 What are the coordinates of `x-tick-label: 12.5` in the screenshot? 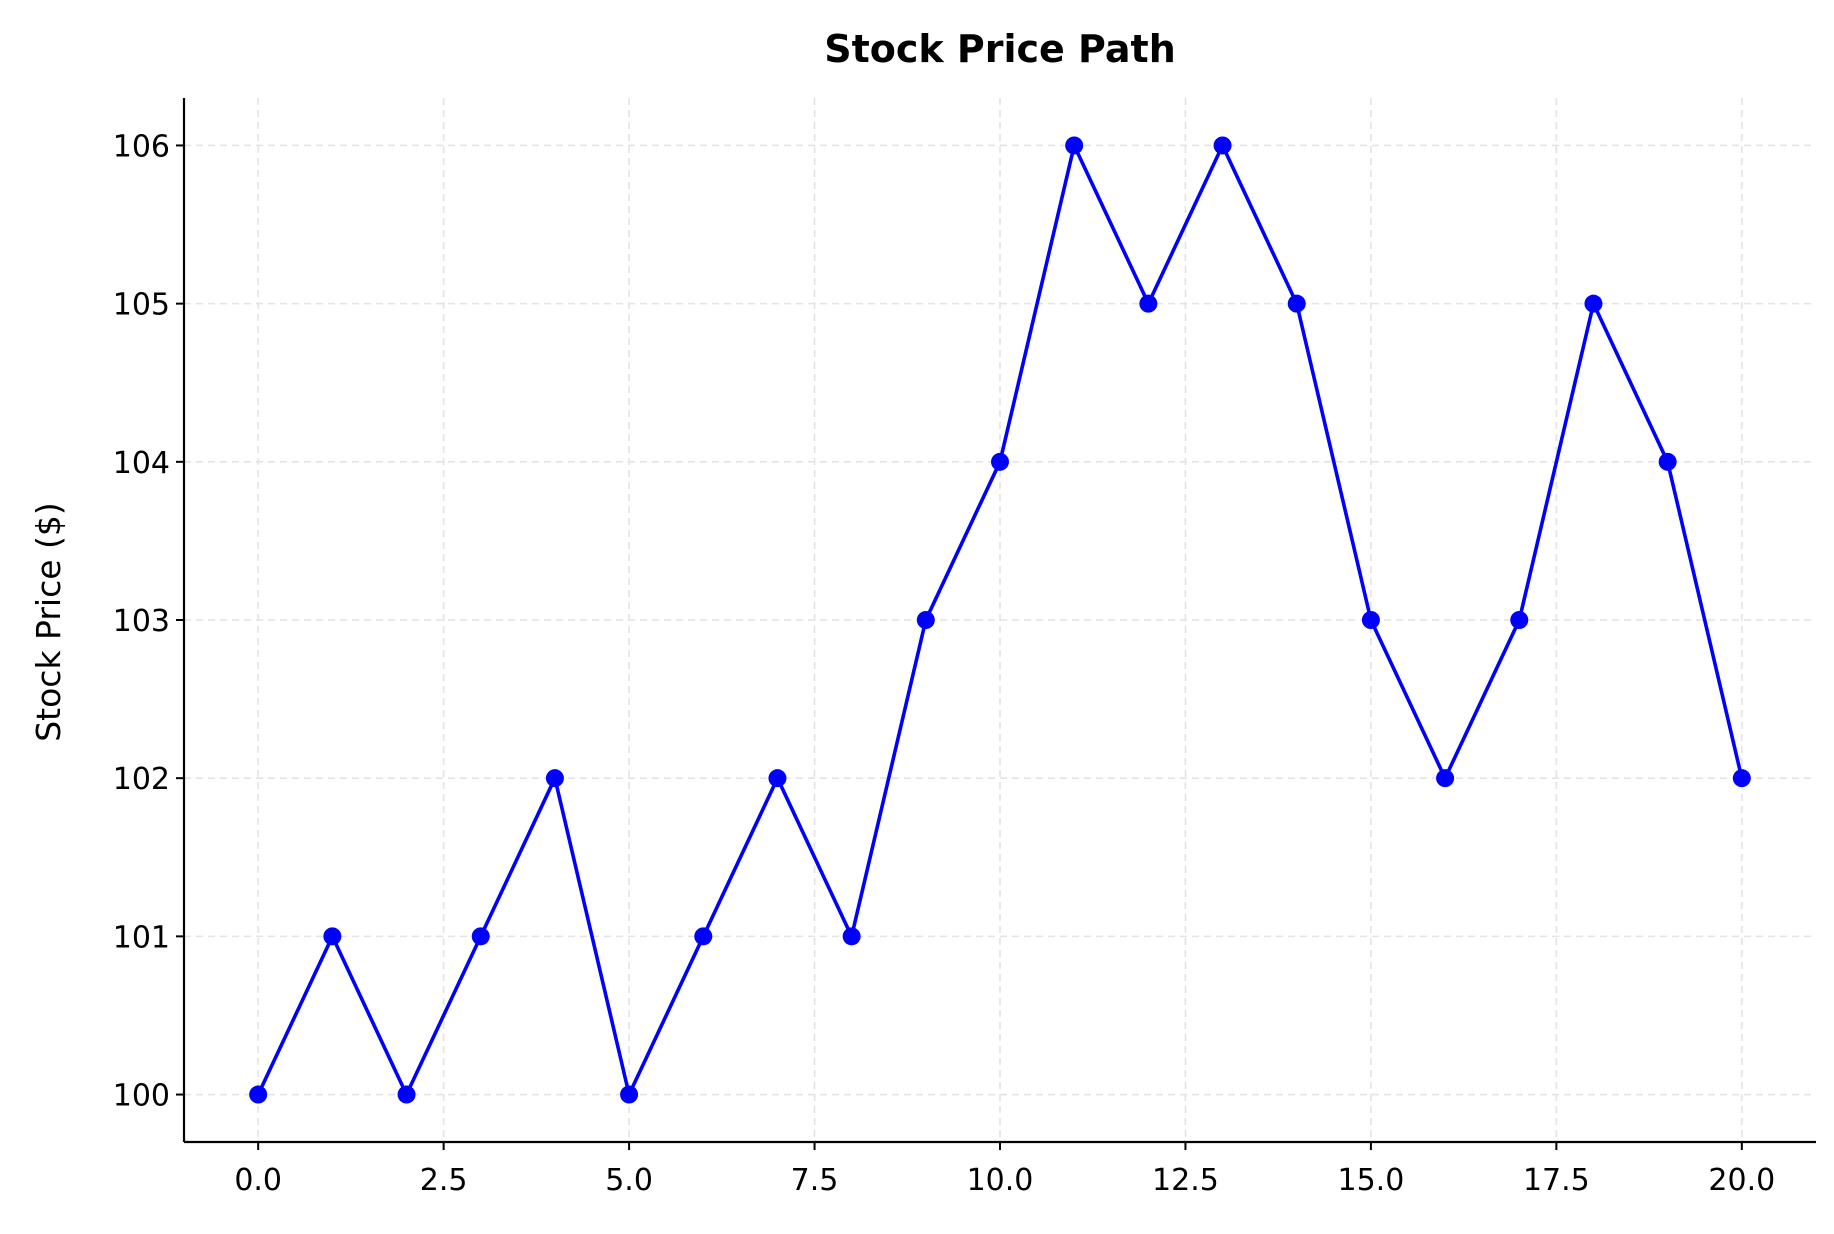 It's located at (1185, 1180).